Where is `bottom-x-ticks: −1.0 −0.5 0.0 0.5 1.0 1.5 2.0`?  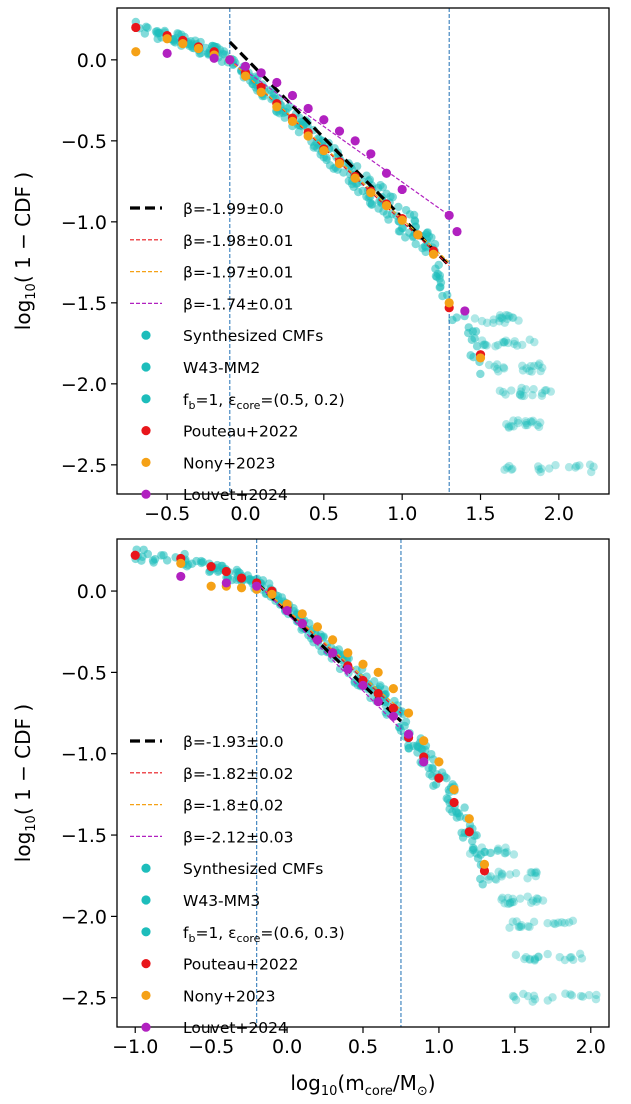 bottom-x-ticks: −1.0 −0.5 0.0 0.5 1.0 1.5 2.0 is located at coordinates (359, 1042).